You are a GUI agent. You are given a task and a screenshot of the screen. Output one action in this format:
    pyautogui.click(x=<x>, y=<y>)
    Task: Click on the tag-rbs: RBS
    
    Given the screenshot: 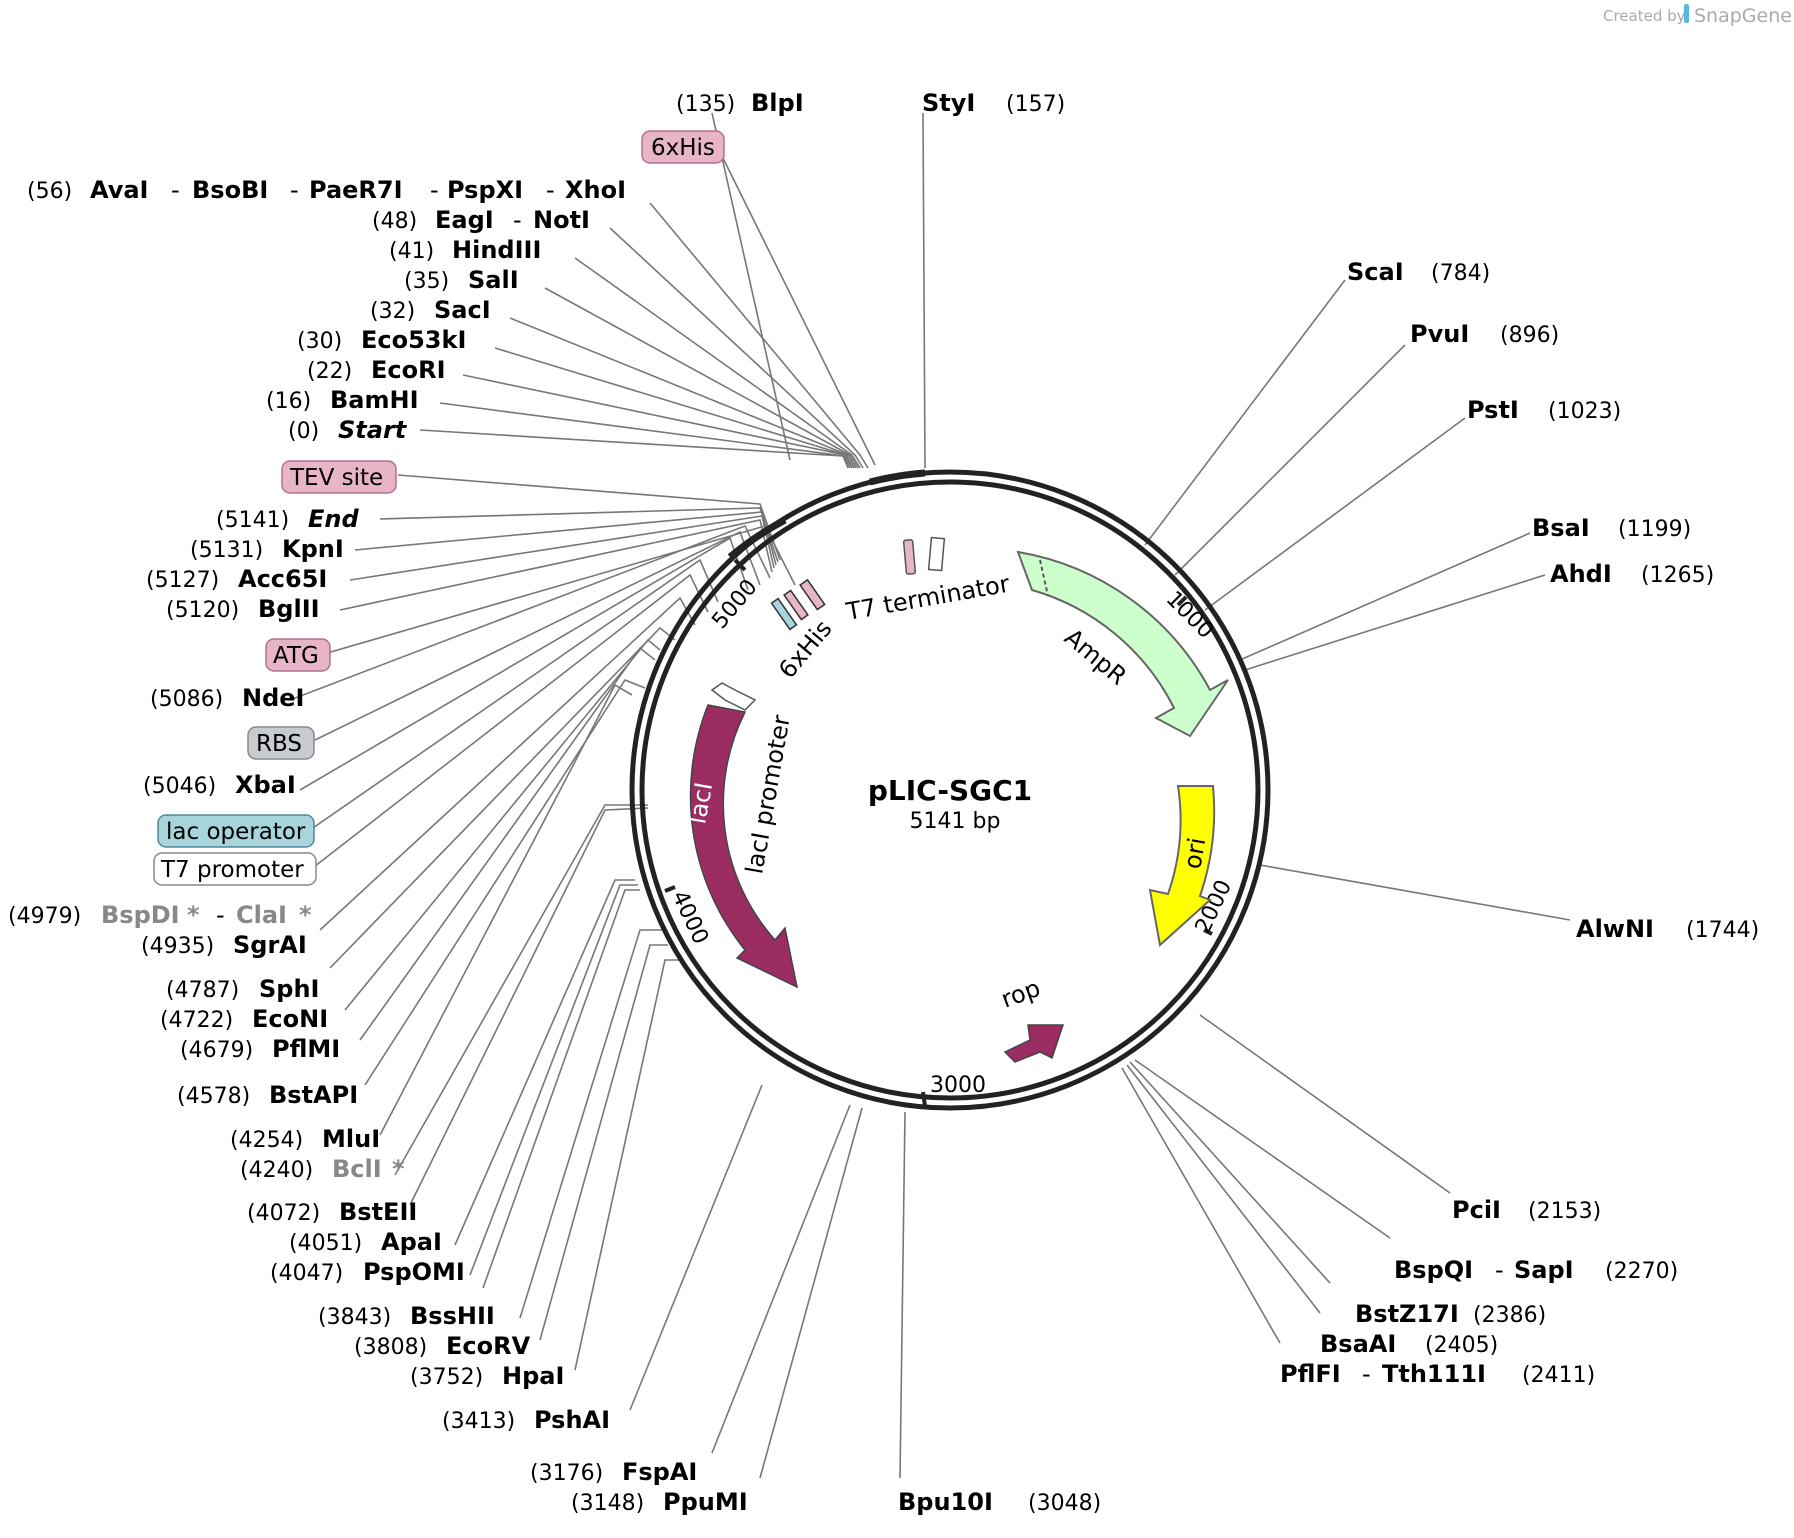 What is the action you would take?
    pyautogui.click(x=281, y=743)
    